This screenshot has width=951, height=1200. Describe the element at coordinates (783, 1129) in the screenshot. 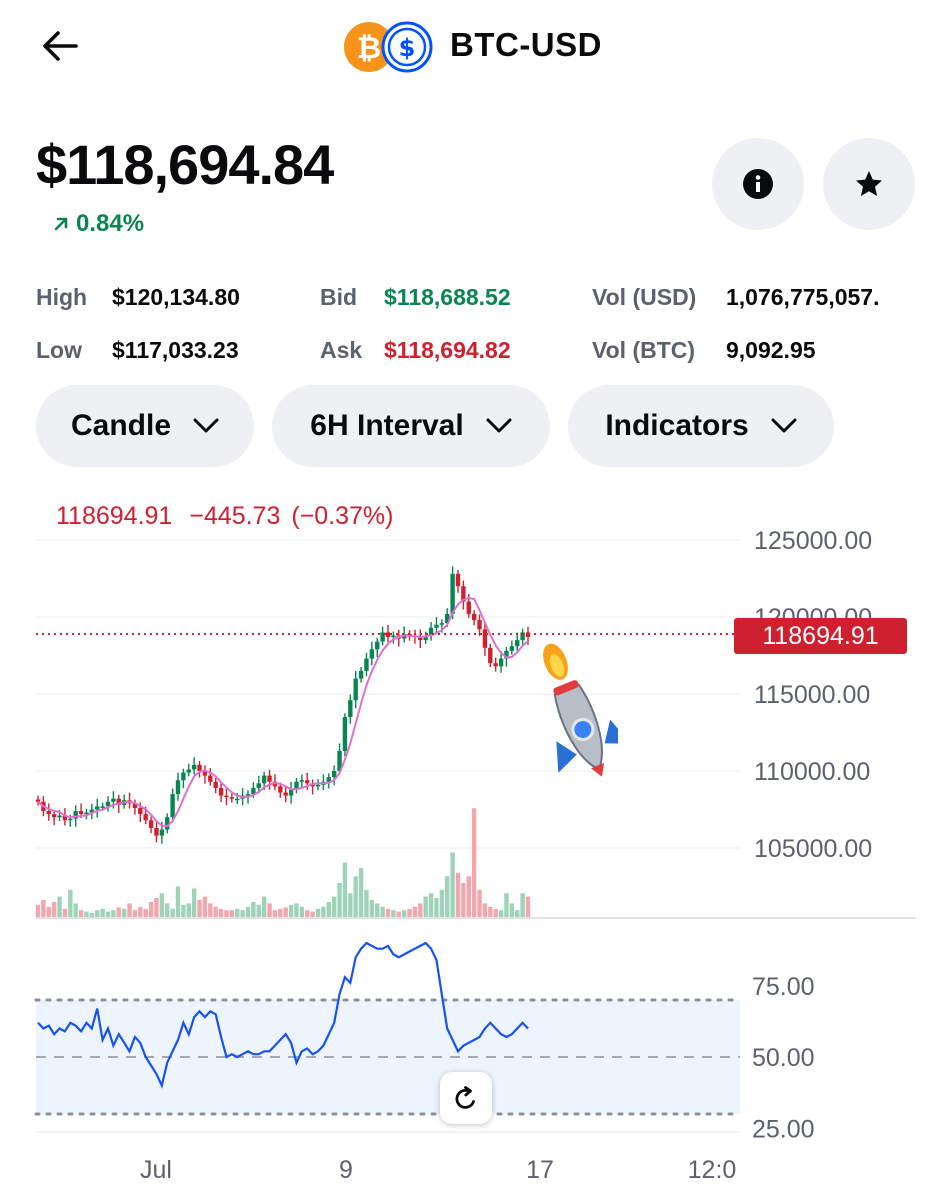

I see `rsi-y-tick-label: 25.00` at that location.